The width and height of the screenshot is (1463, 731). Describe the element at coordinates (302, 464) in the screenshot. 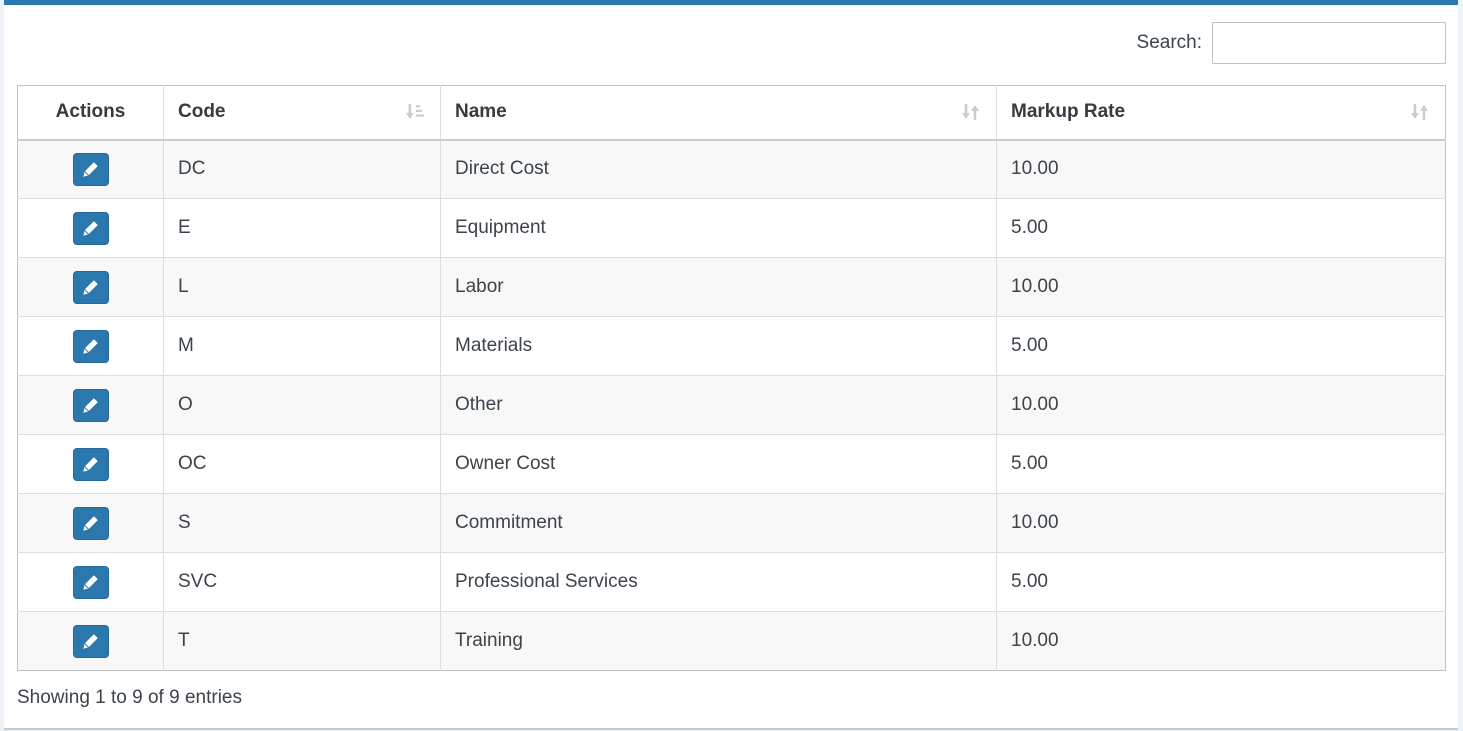

I see `code-cell: OC` at that location.